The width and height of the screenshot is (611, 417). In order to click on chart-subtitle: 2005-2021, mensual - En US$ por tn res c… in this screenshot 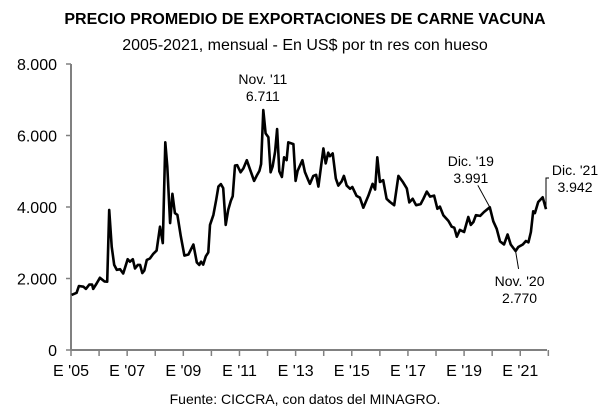, I will do `click(305, 45)`.